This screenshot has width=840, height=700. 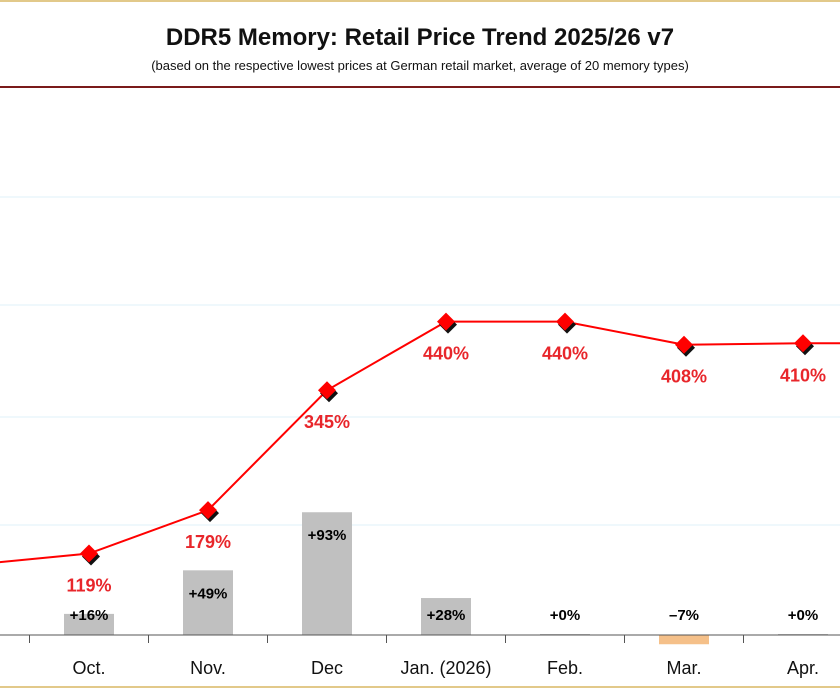 I want to click on x-tick-label: Feb., so click(x=565, y=668).